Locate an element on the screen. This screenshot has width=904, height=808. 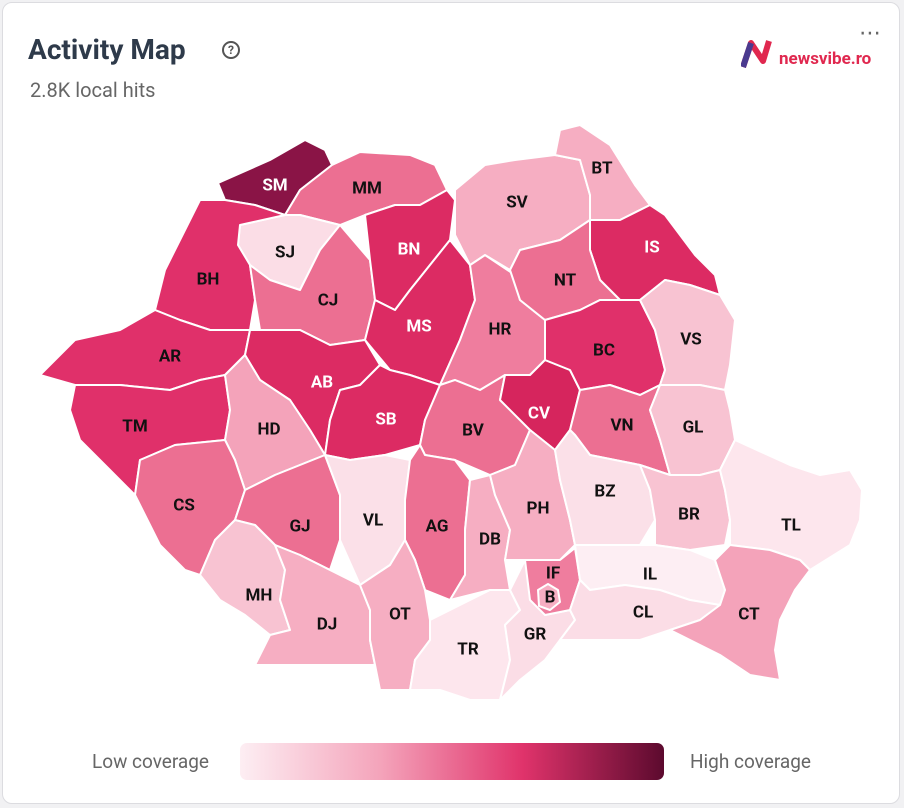
county-label: AR is located at coordinates (170, 356).